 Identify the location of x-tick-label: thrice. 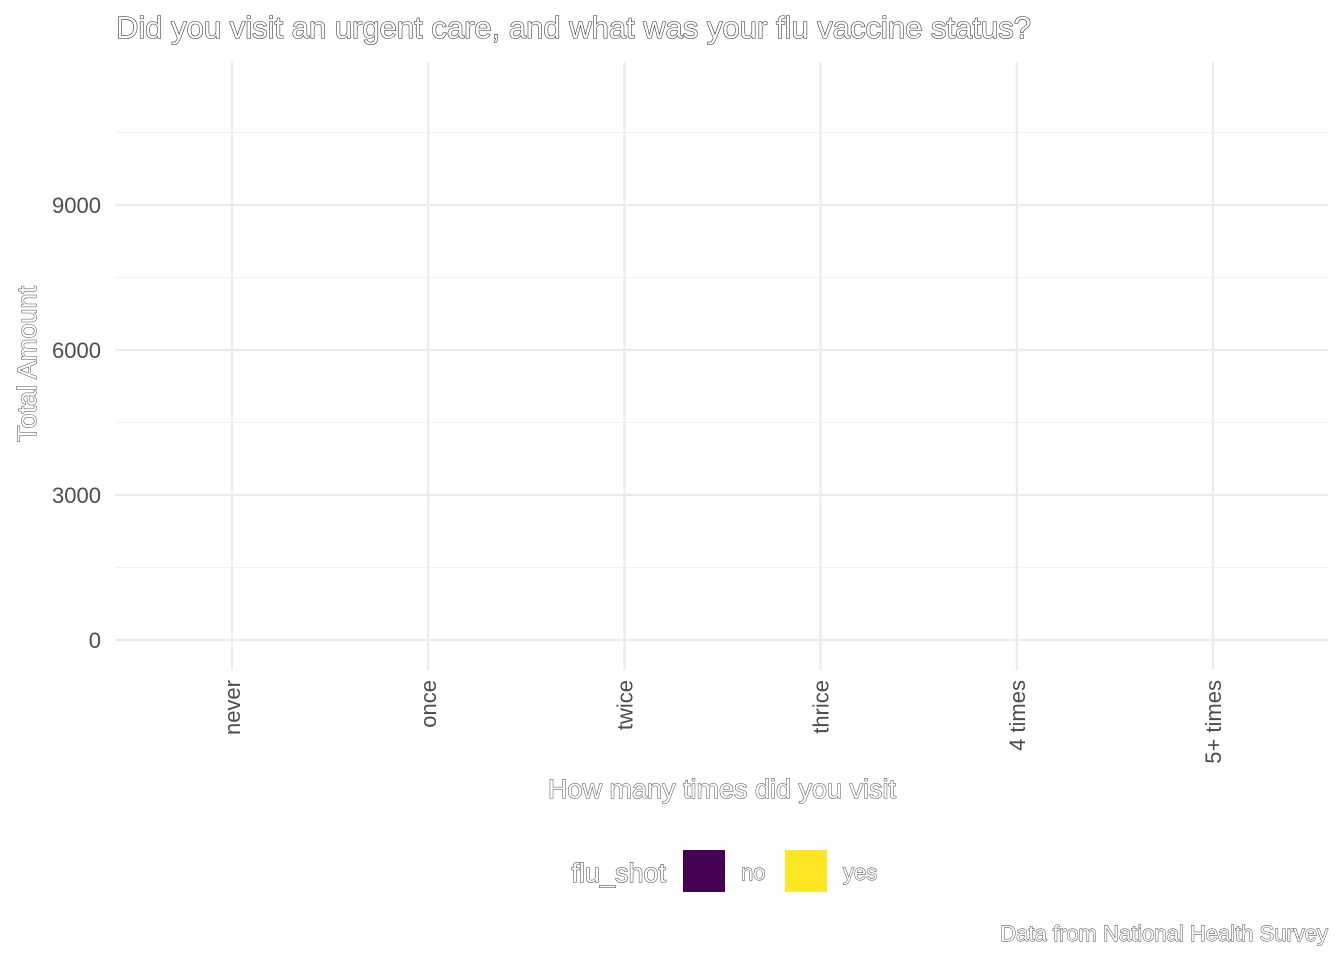
(821, 707).